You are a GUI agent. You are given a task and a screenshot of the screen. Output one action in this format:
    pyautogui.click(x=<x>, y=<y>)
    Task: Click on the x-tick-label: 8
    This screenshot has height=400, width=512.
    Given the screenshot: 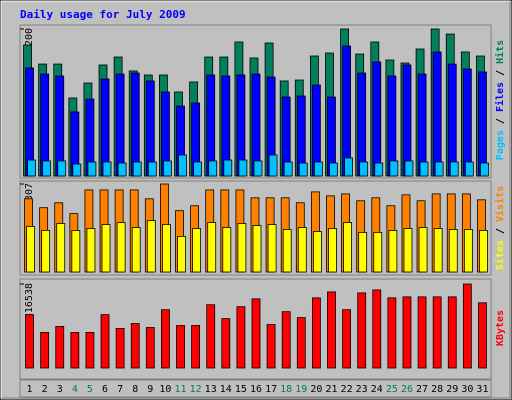 What is the action you would take?
    pyautogui.click(x=135, y=389)
    